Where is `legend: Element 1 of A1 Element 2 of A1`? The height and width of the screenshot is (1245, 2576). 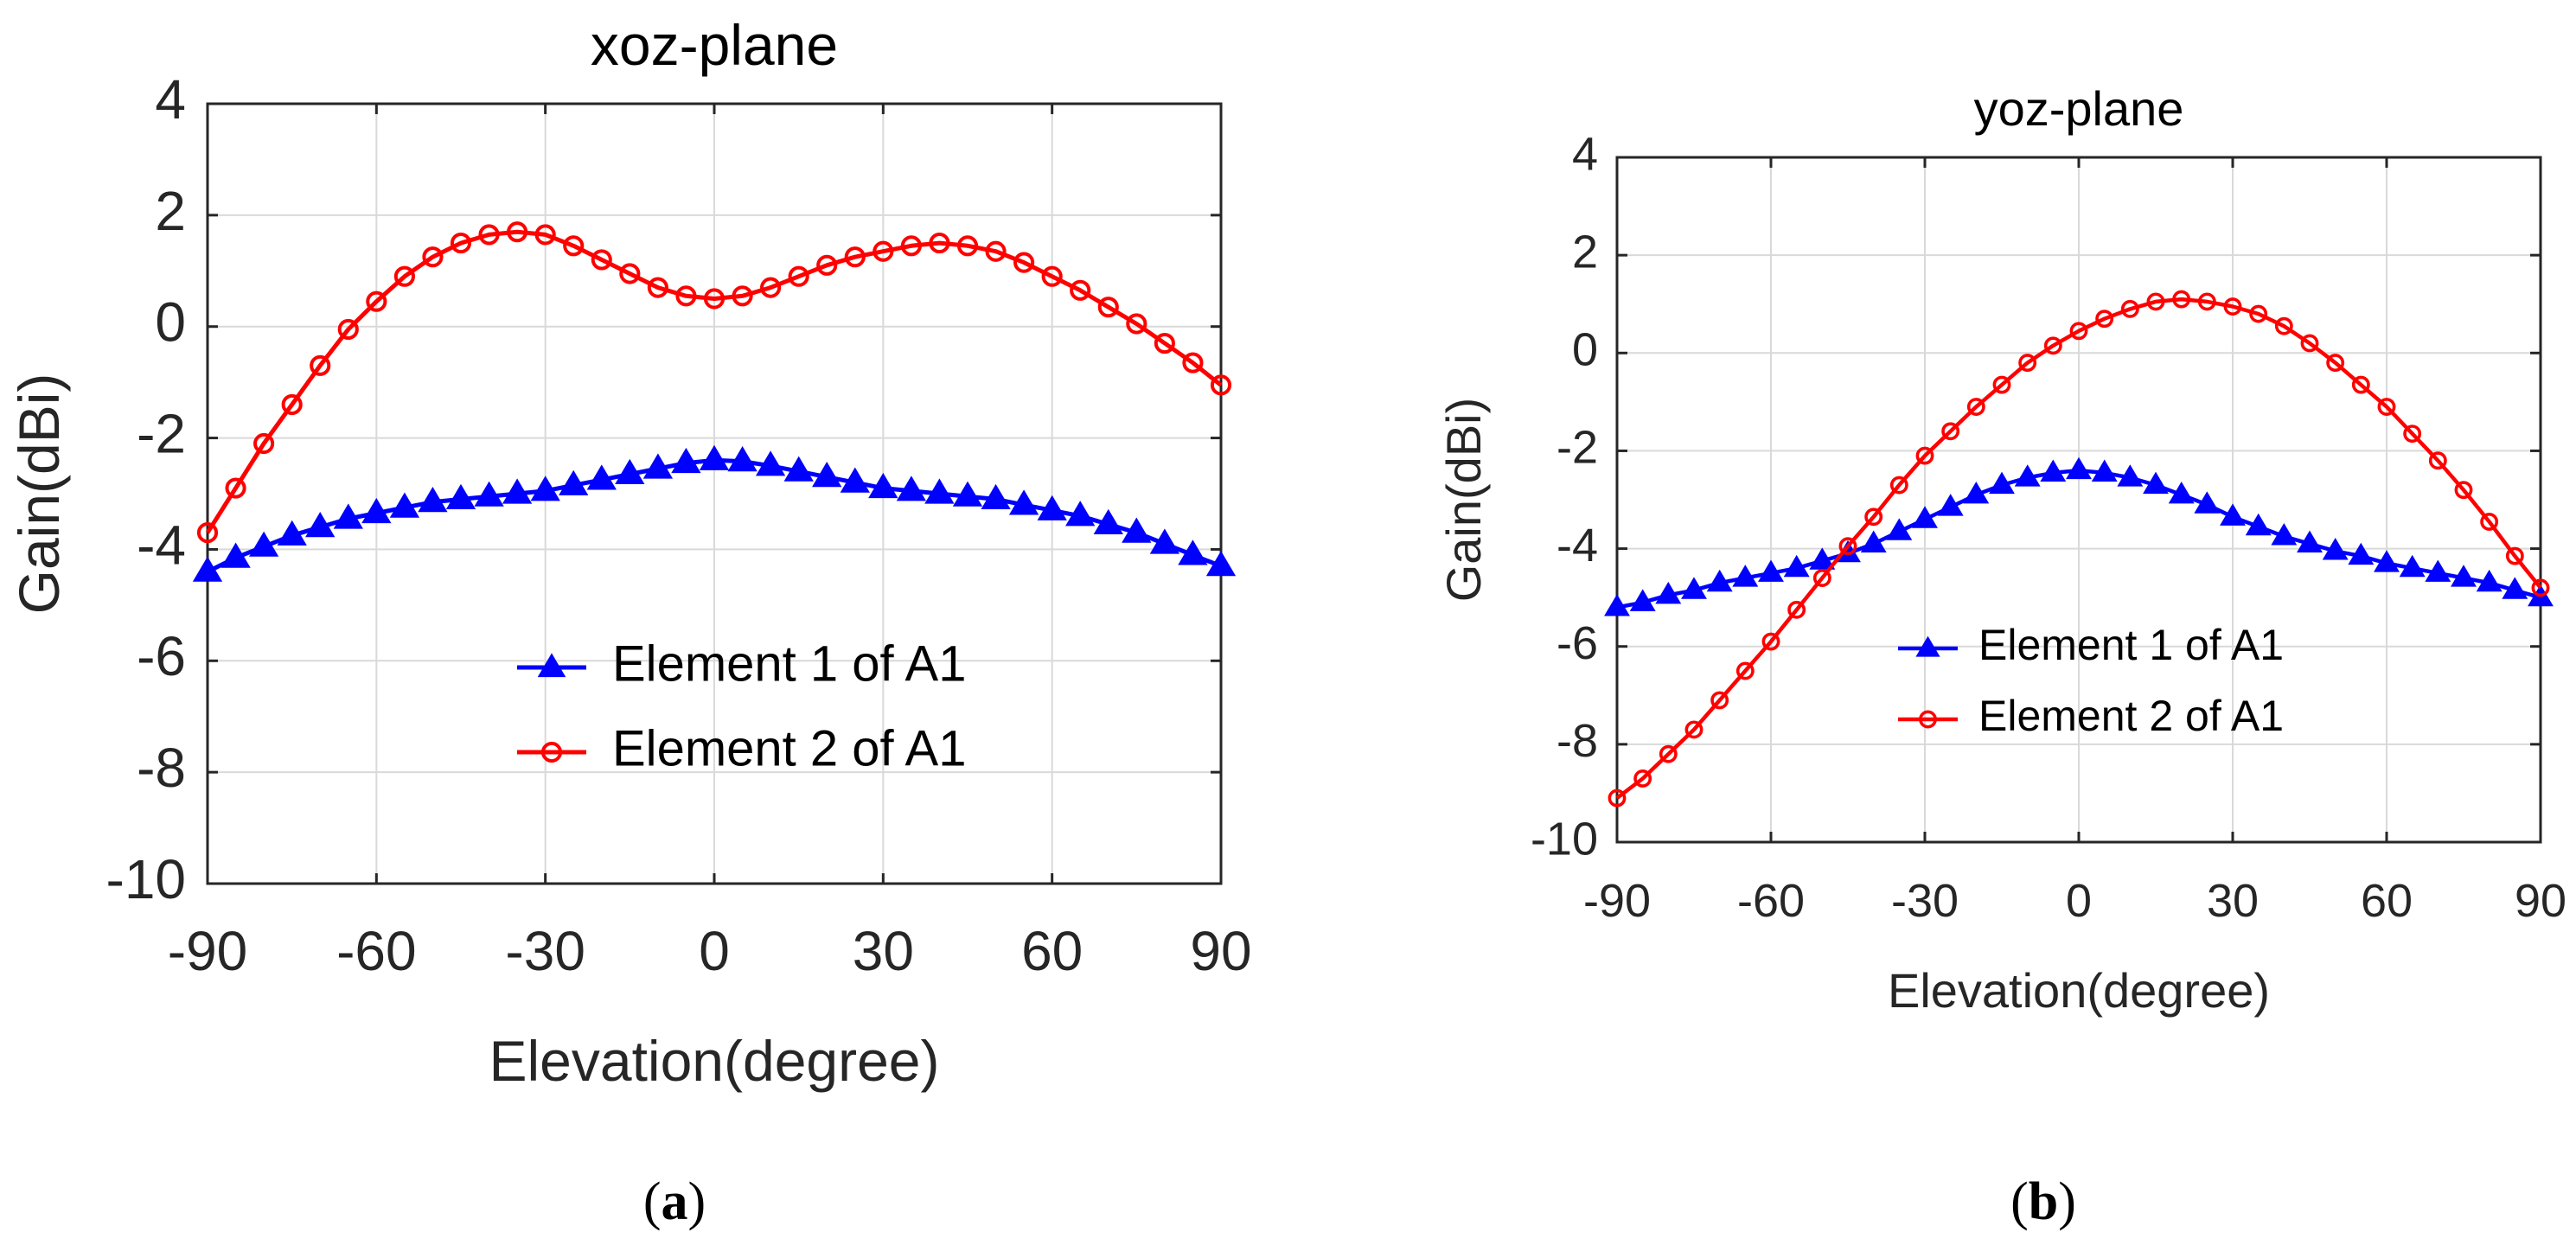 legend: Element 1 of A1 Element 2 of A1 is located at coordinates (742, 705).